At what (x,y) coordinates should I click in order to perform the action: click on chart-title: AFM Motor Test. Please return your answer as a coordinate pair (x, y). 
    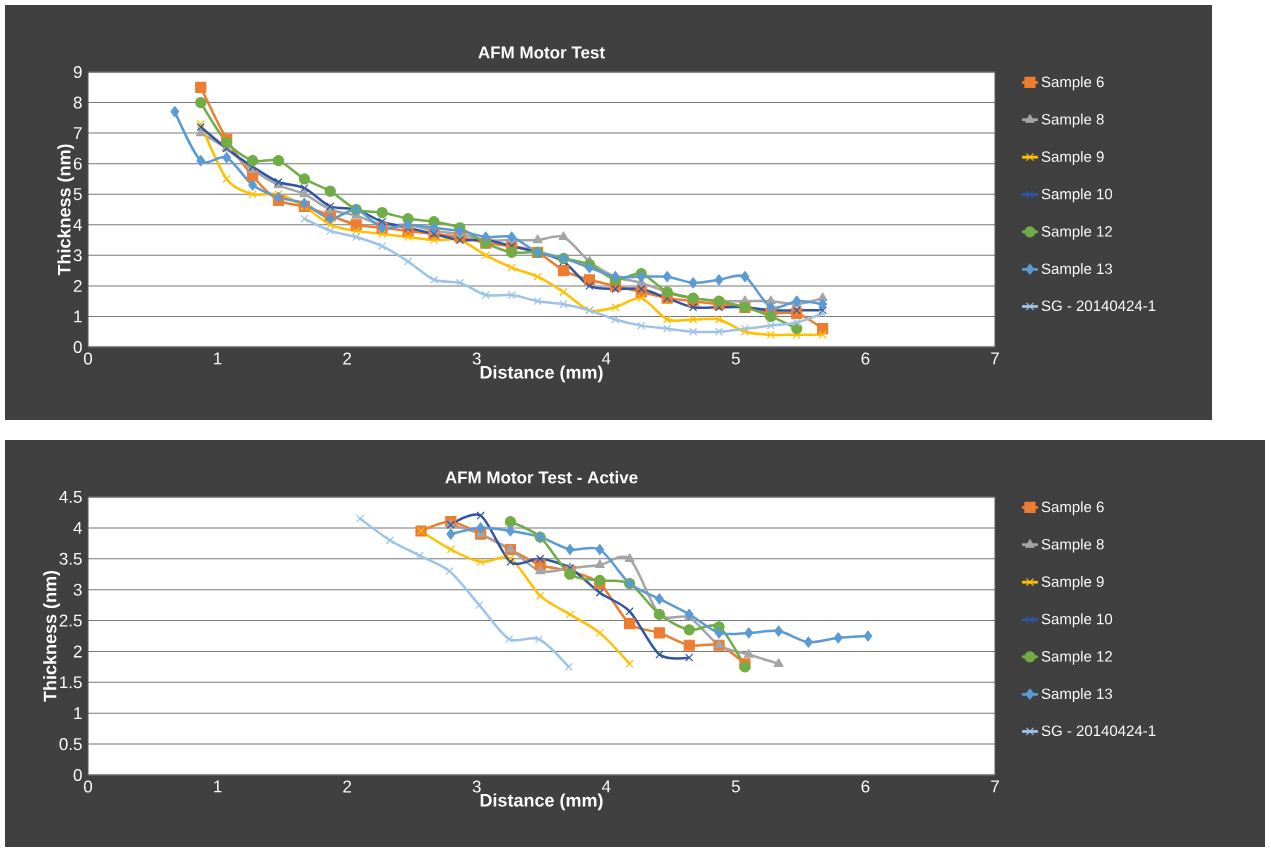
    Looking at the image, I should click on (541, 52).